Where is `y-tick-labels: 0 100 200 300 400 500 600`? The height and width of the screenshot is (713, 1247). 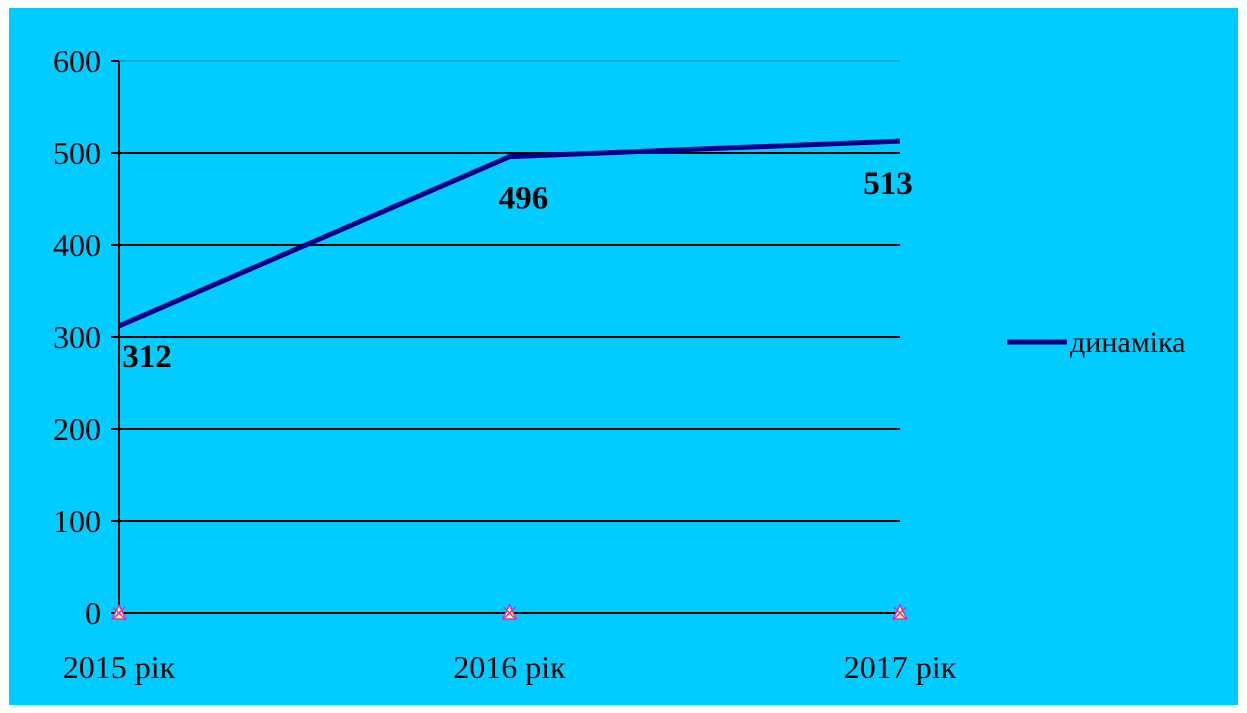 y-tick-labels: 0 100 200 300 400 500 600 is located at coordinates (77, 337).